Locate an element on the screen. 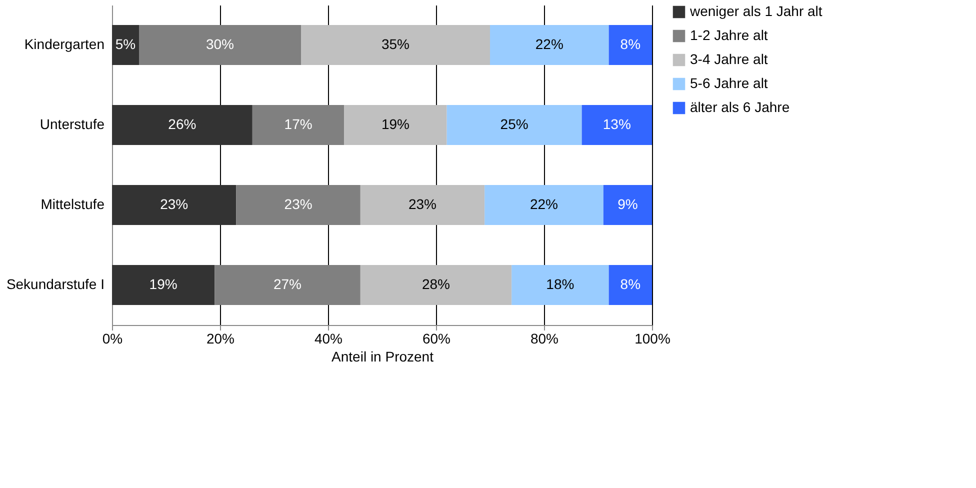 The width and height of the screenshot is (976, 488). data-label: 18% is located at coordinates (560, 284).